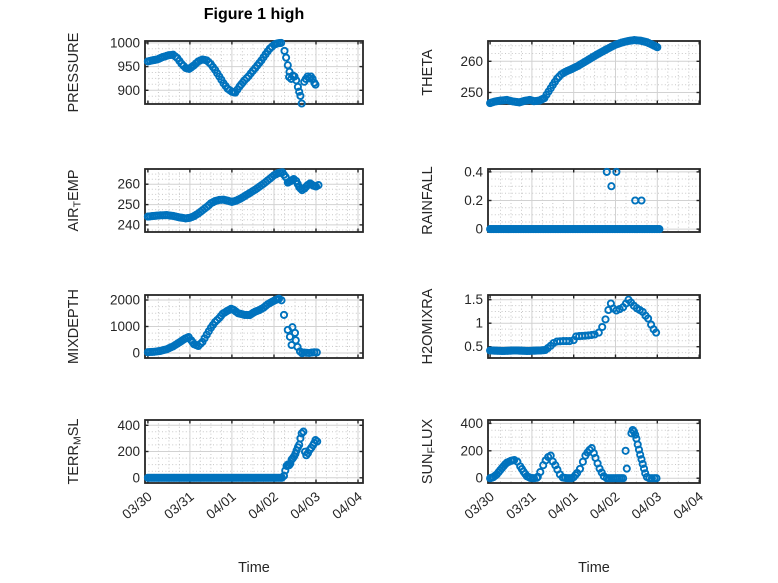 The width and height of the screenshot is (778, 583). I want to click on y-axis-label: TERRMSL, so click(75, 452).